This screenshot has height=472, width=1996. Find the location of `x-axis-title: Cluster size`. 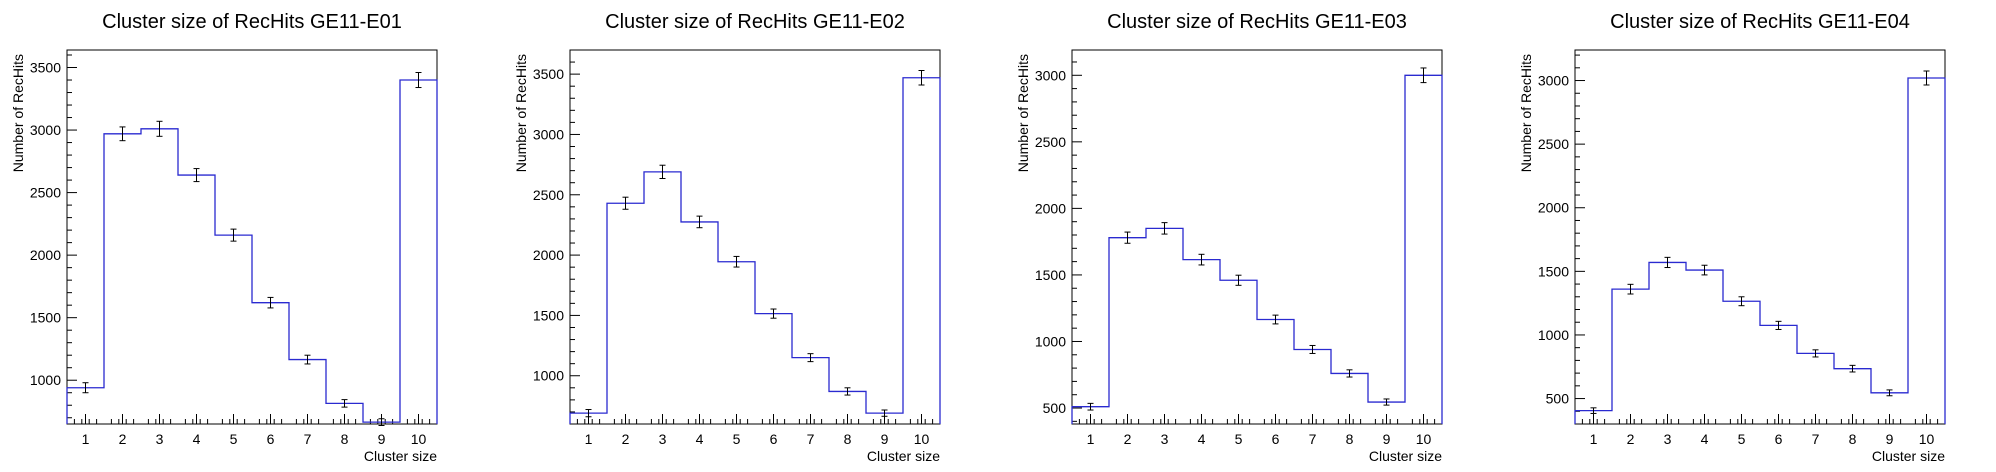

x-axis-title: Cluster size is located at coordinates (903, 456).